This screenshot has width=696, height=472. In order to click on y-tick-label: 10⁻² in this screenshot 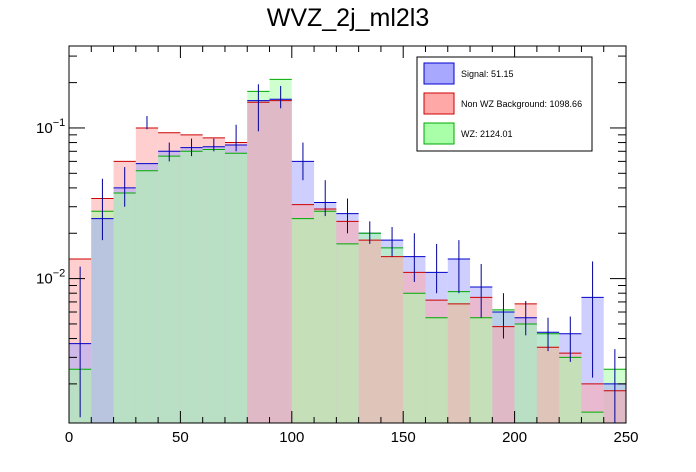, I will do `click(50, 278)`.